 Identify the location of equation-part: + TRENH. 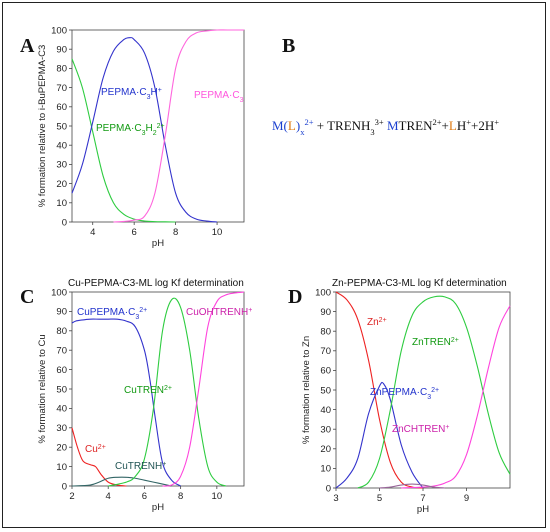
(341, 125).